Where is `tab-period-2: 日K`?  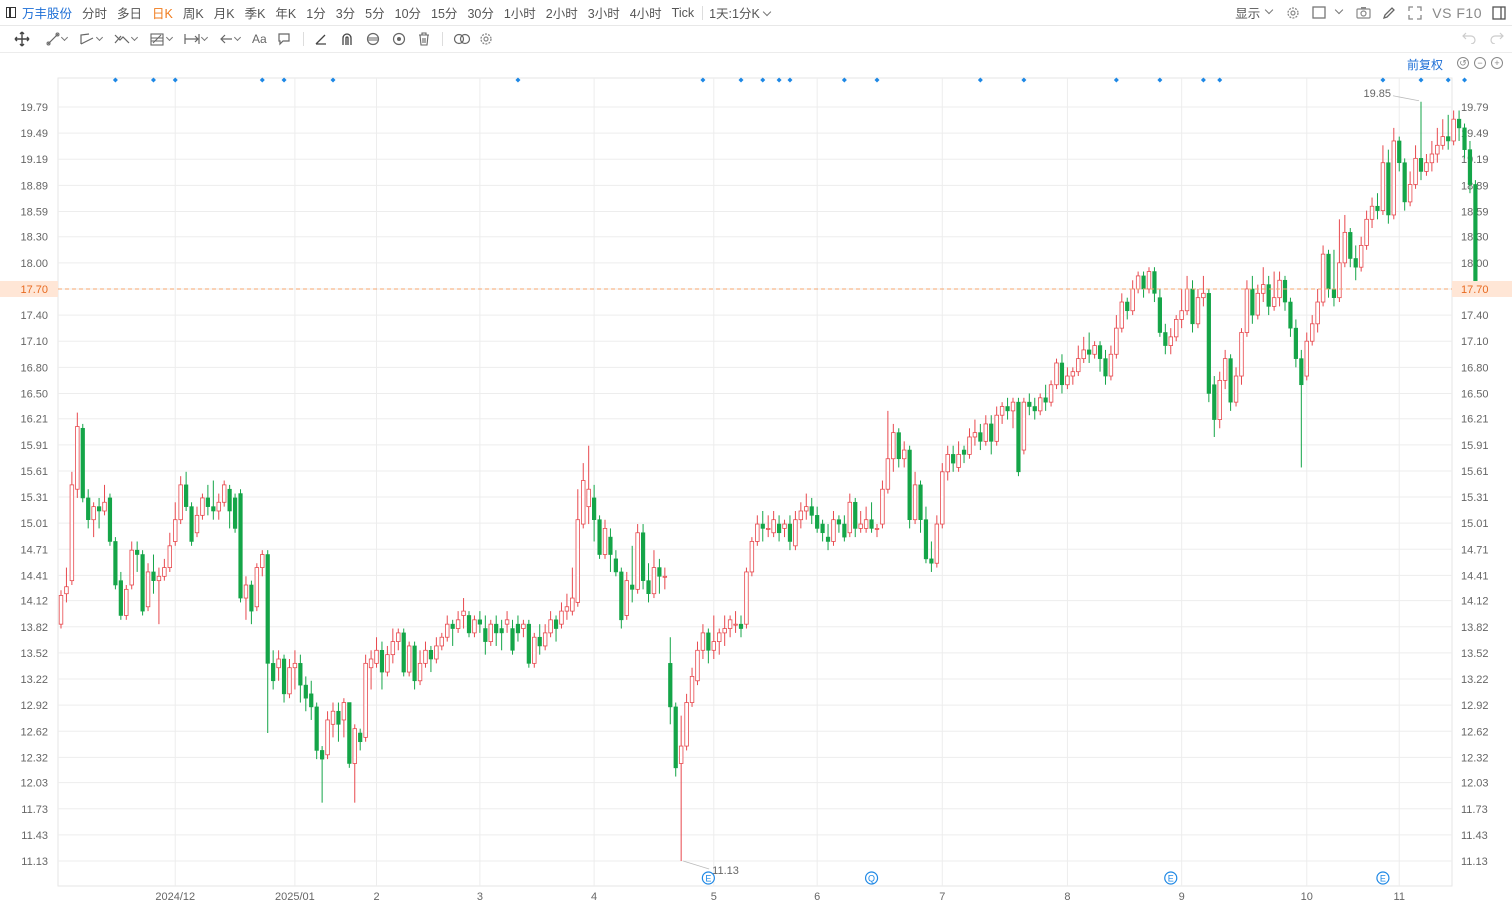 tab-period-2: 日K is located at coordinates (162, 14).